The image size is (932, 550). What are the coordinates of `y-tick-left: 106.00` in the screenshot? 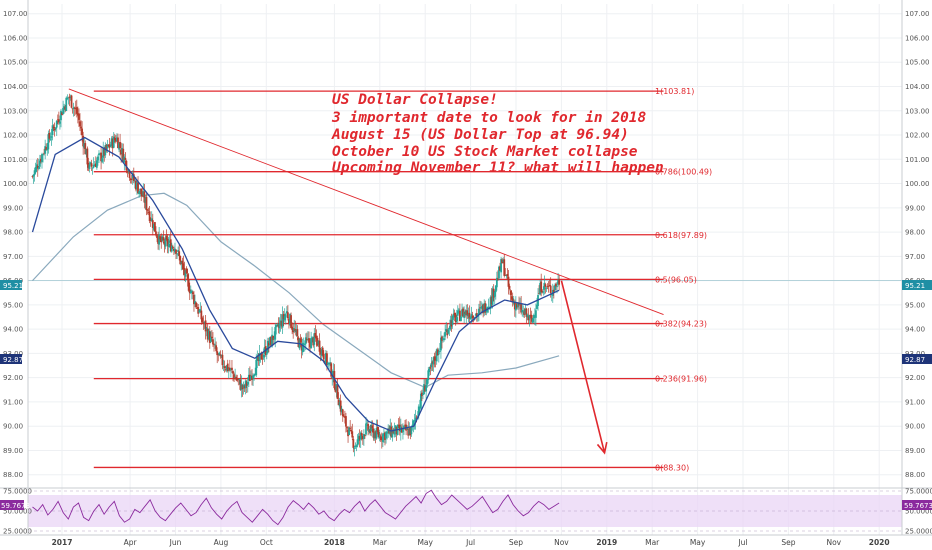 It's located at (15, 38).